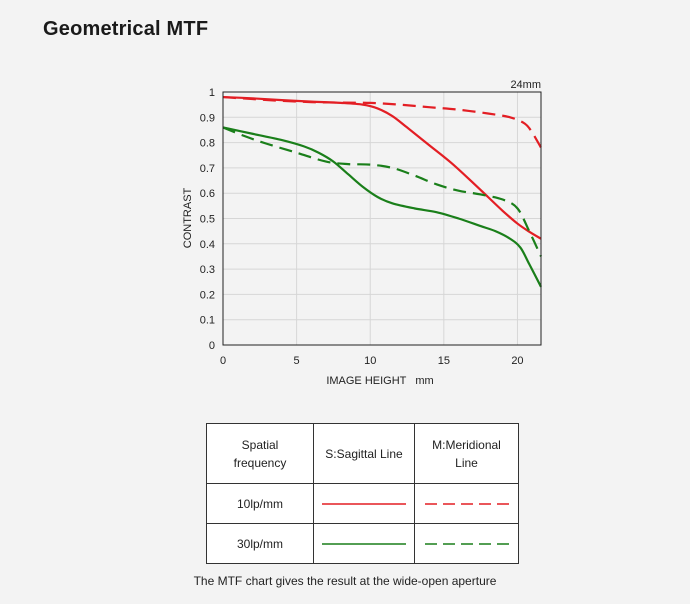  I want to click on y-tick-label: 0.4, so click(207, 245).